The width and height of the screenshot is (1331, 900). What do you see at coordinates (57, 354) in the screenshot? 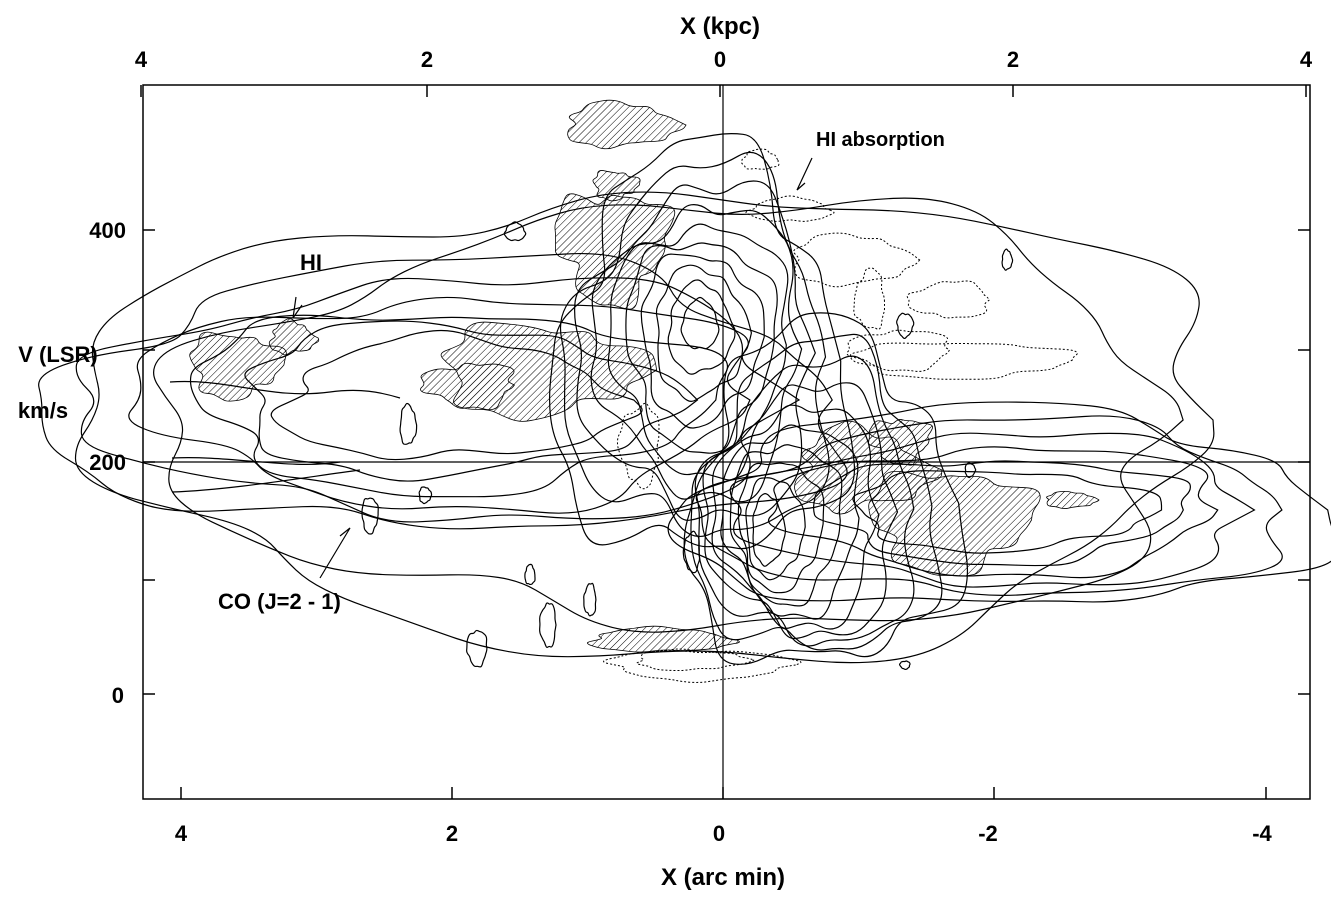
I see `y-axis-title-line1: V (LSR)` at bounding box center [57, 354].